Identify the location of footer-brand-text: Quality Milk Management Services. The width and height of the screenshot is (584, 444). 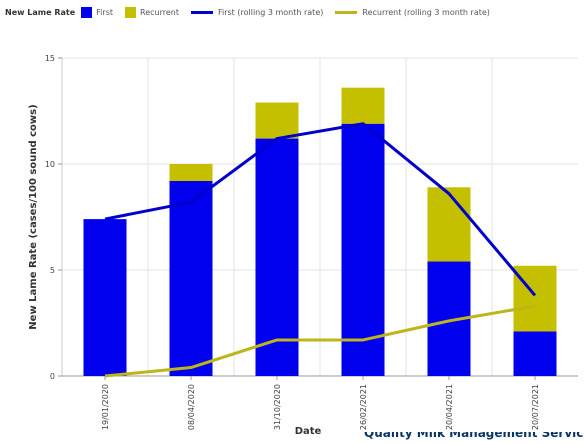
(474, 436).